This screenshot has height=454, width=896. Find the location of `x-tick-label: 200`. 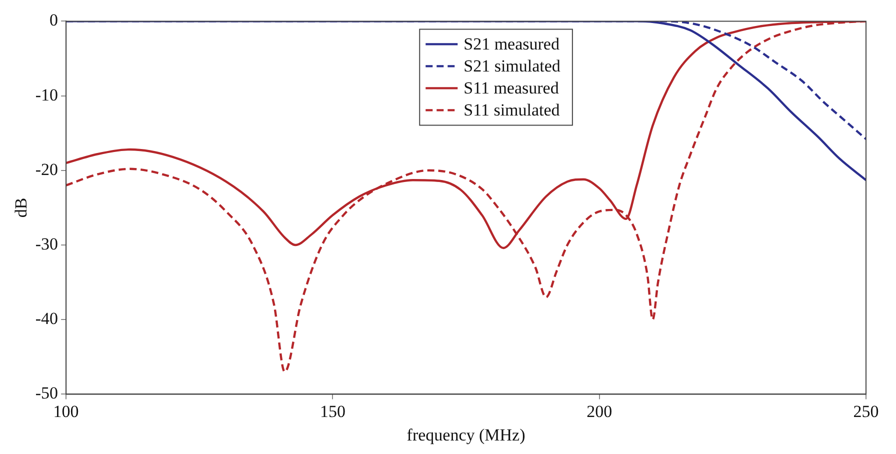

x-tick-label: 200 is located at coordinates (599, 411).